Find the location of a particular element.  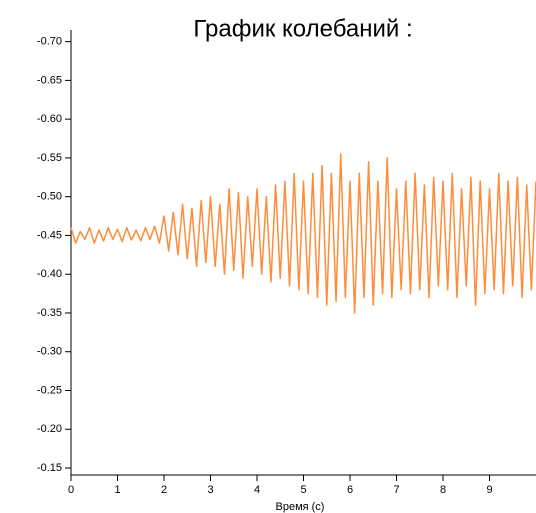

x-tick-label: 8 is located at coordinates (443, 490).